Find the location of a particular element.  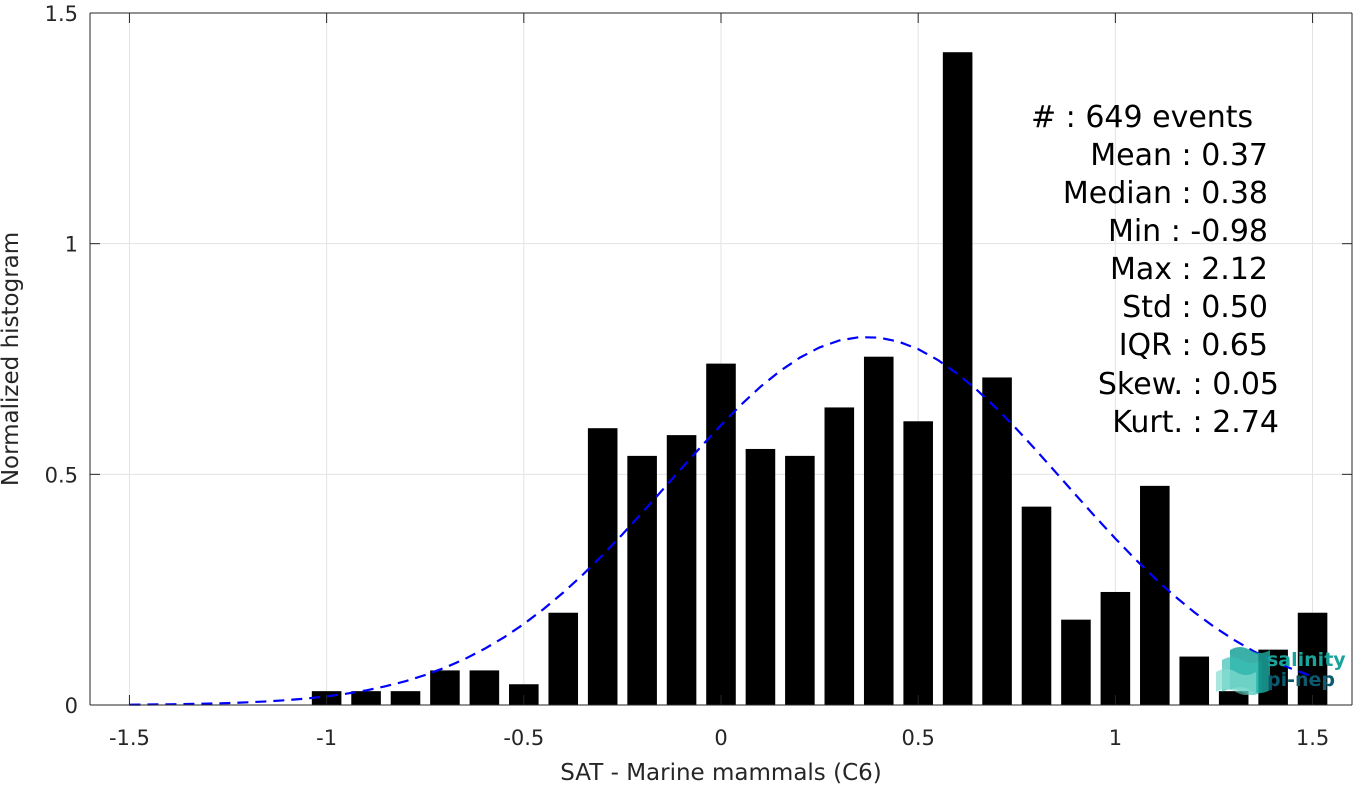

y-tick-label-2: 1 is located at coordinates (71, 245).